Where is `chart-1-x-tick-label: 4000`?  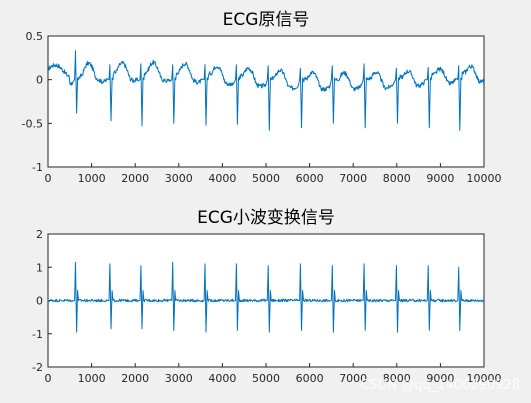 chart-1-x-tick-label: 4000 is located at coordinates (222, 178).